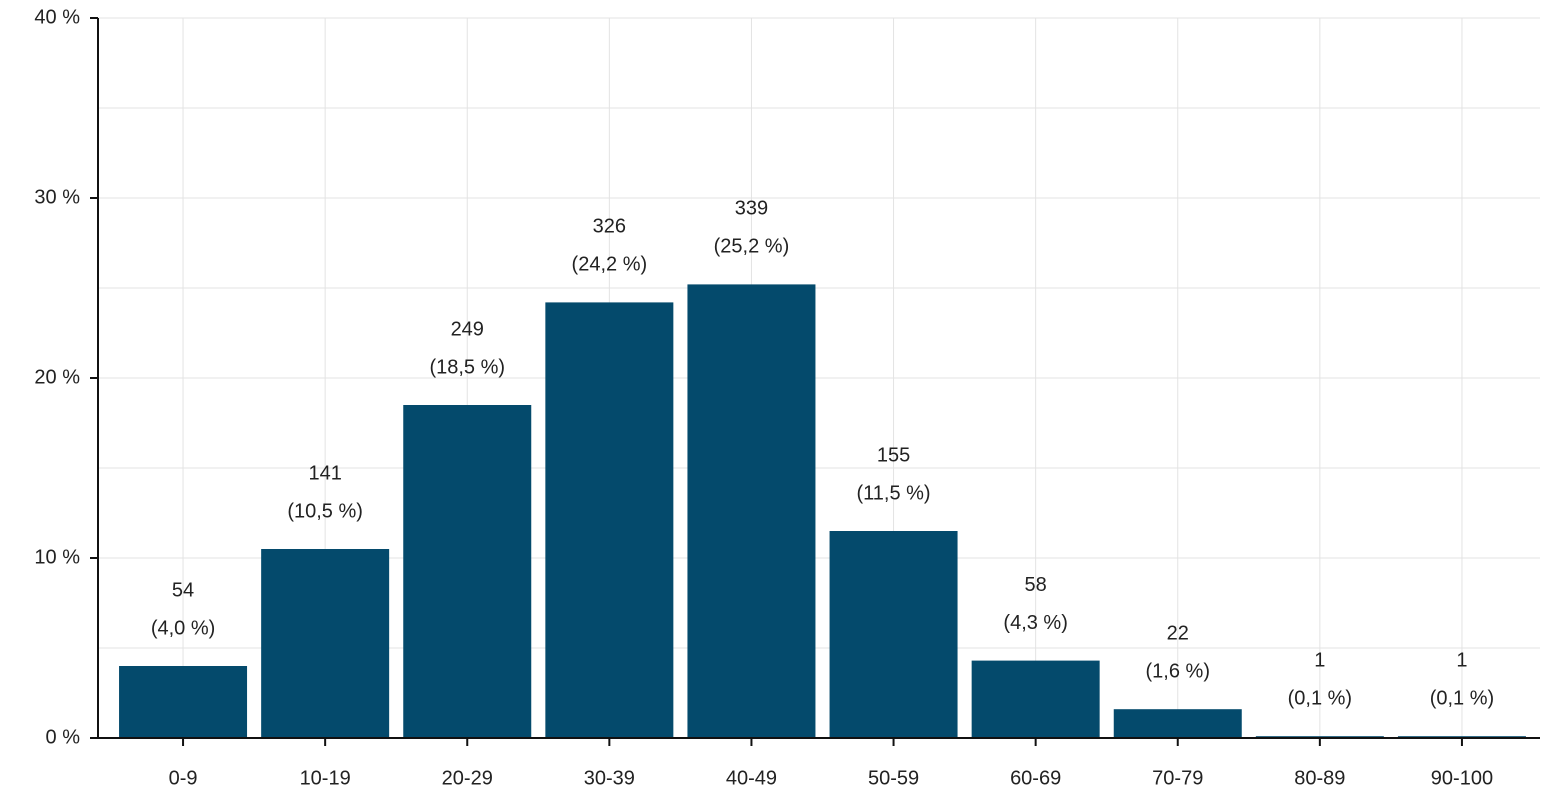 The height and width of the screenshot is (800, 1565). What do you see at coordinates (893, 493) in the screenshot?
I see `value-label: (11,5 %)` at bounding box center [893, 493].